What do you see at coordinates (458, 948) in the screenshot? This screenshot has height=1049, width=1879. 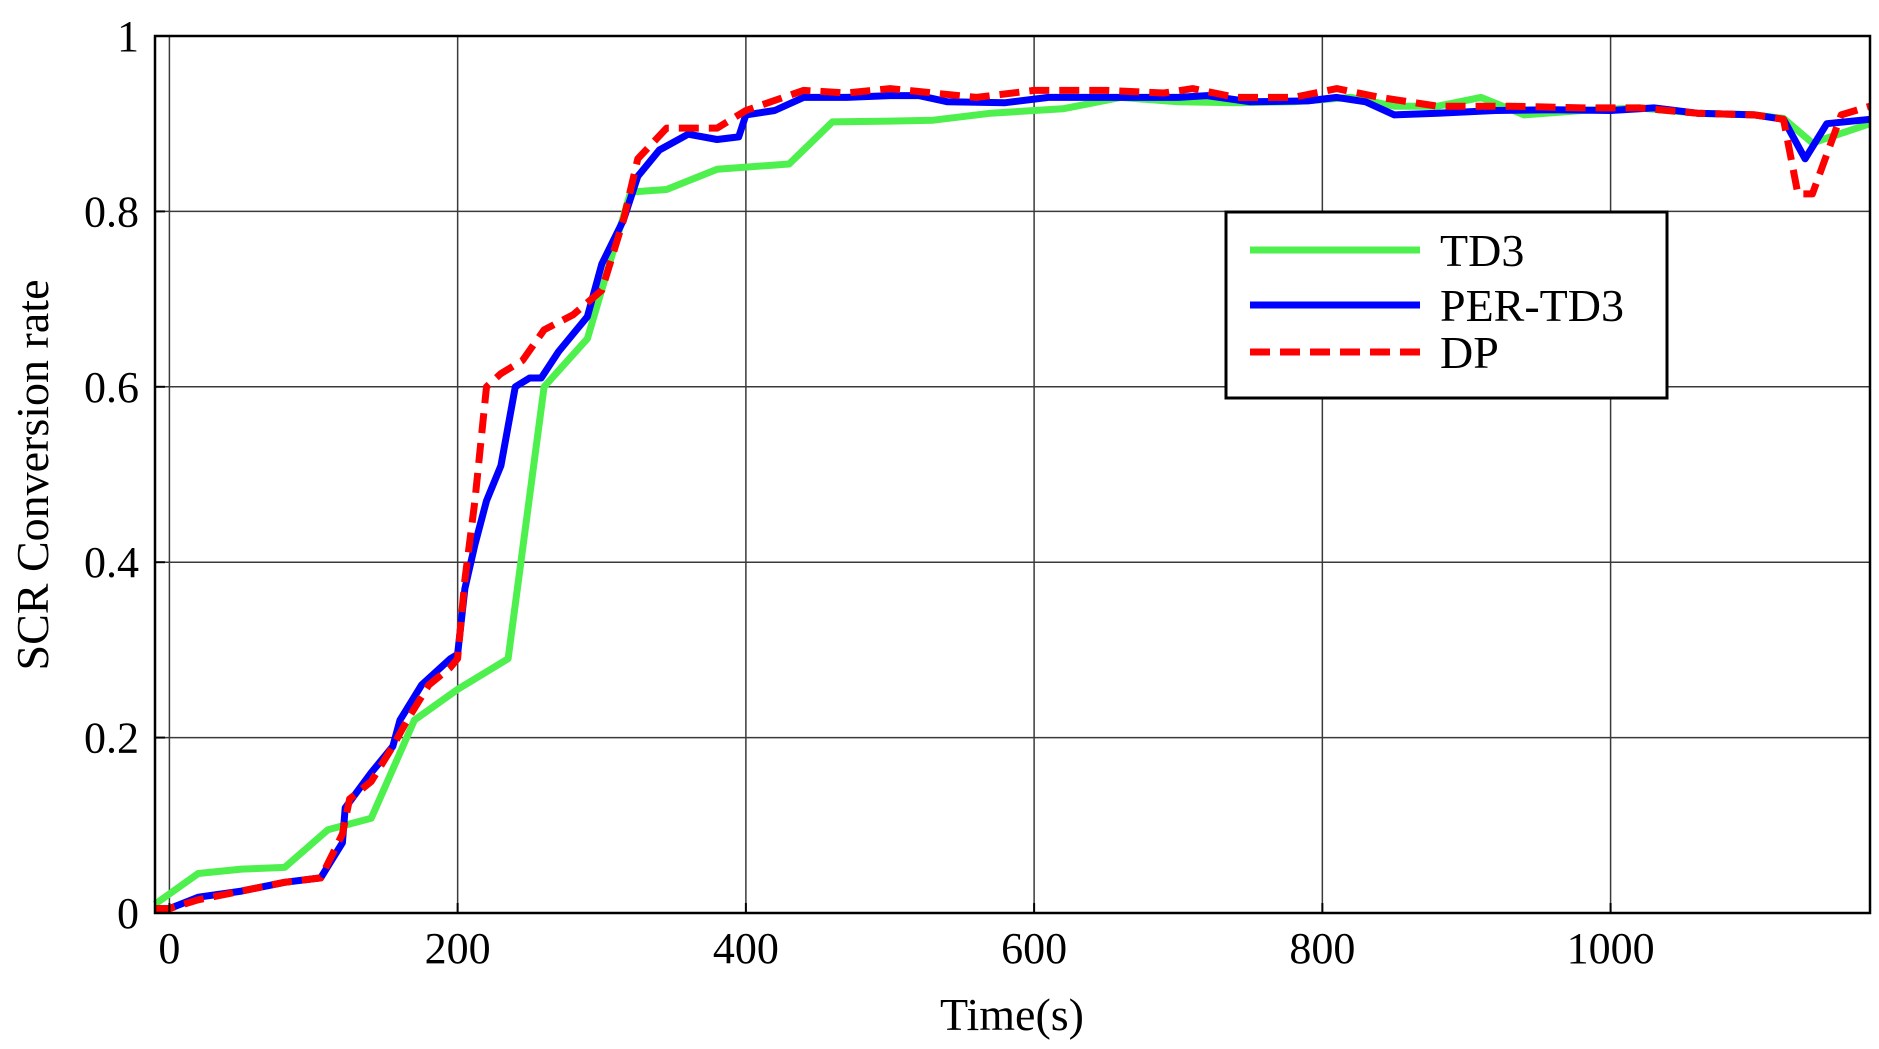 I see `x-tick-label: 200` at bounding box center [458, 948].